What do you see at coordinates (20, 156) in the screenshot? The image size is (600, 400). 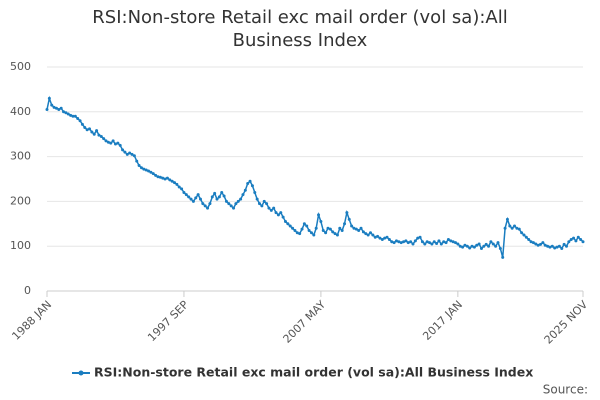 I see `y-tick-label: 300` at bounding box center [20, 156].